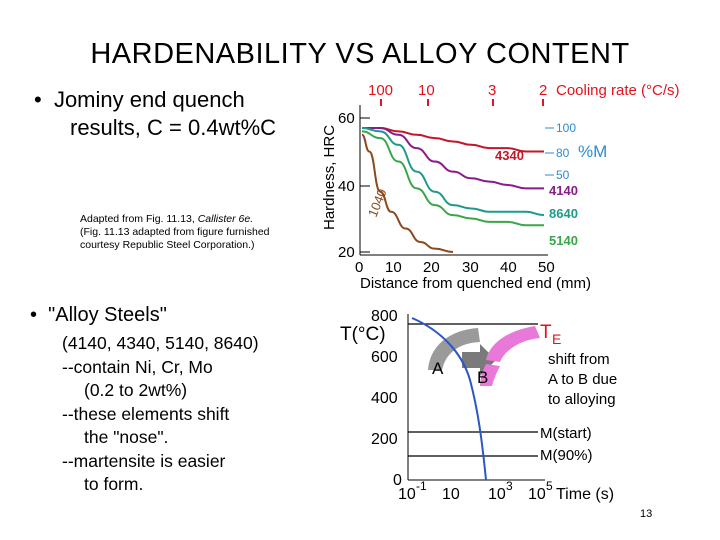 The width and height of the screenshot is (720, 540). Describe the element at coordinates (346, 252) in the screenshot. I see `y-tick-20: 20` at that location.